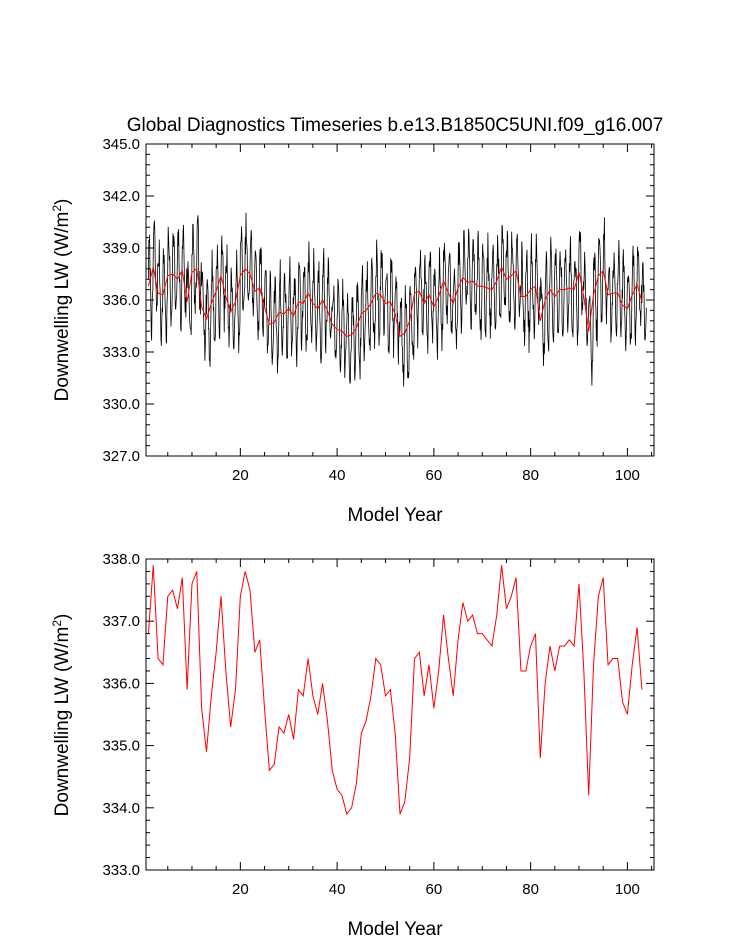 The width and height of the screenshot is (733, 945). I want to click on bottom-y-title-close: ), so click(62, 617).